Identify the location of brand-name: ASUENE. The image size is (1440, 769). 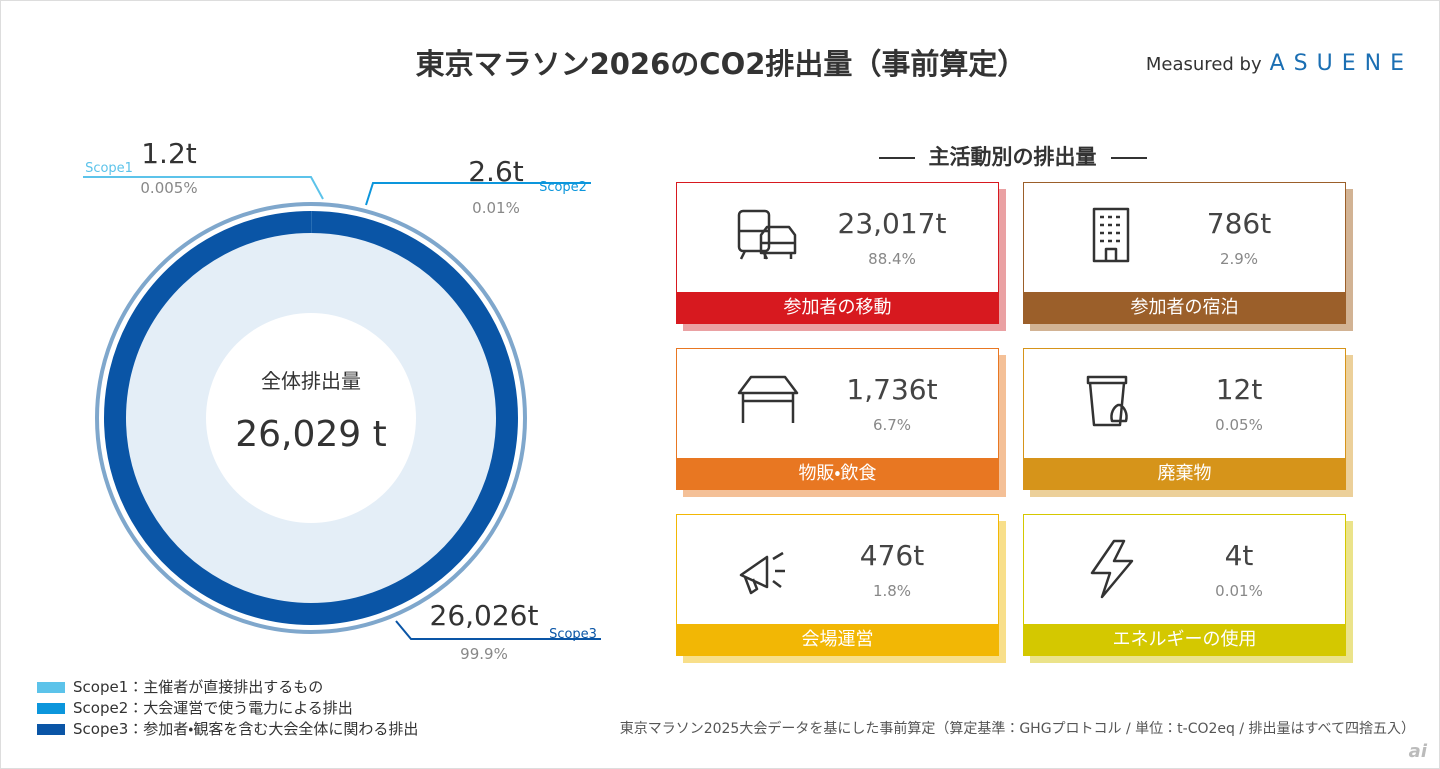
(1341, 63).